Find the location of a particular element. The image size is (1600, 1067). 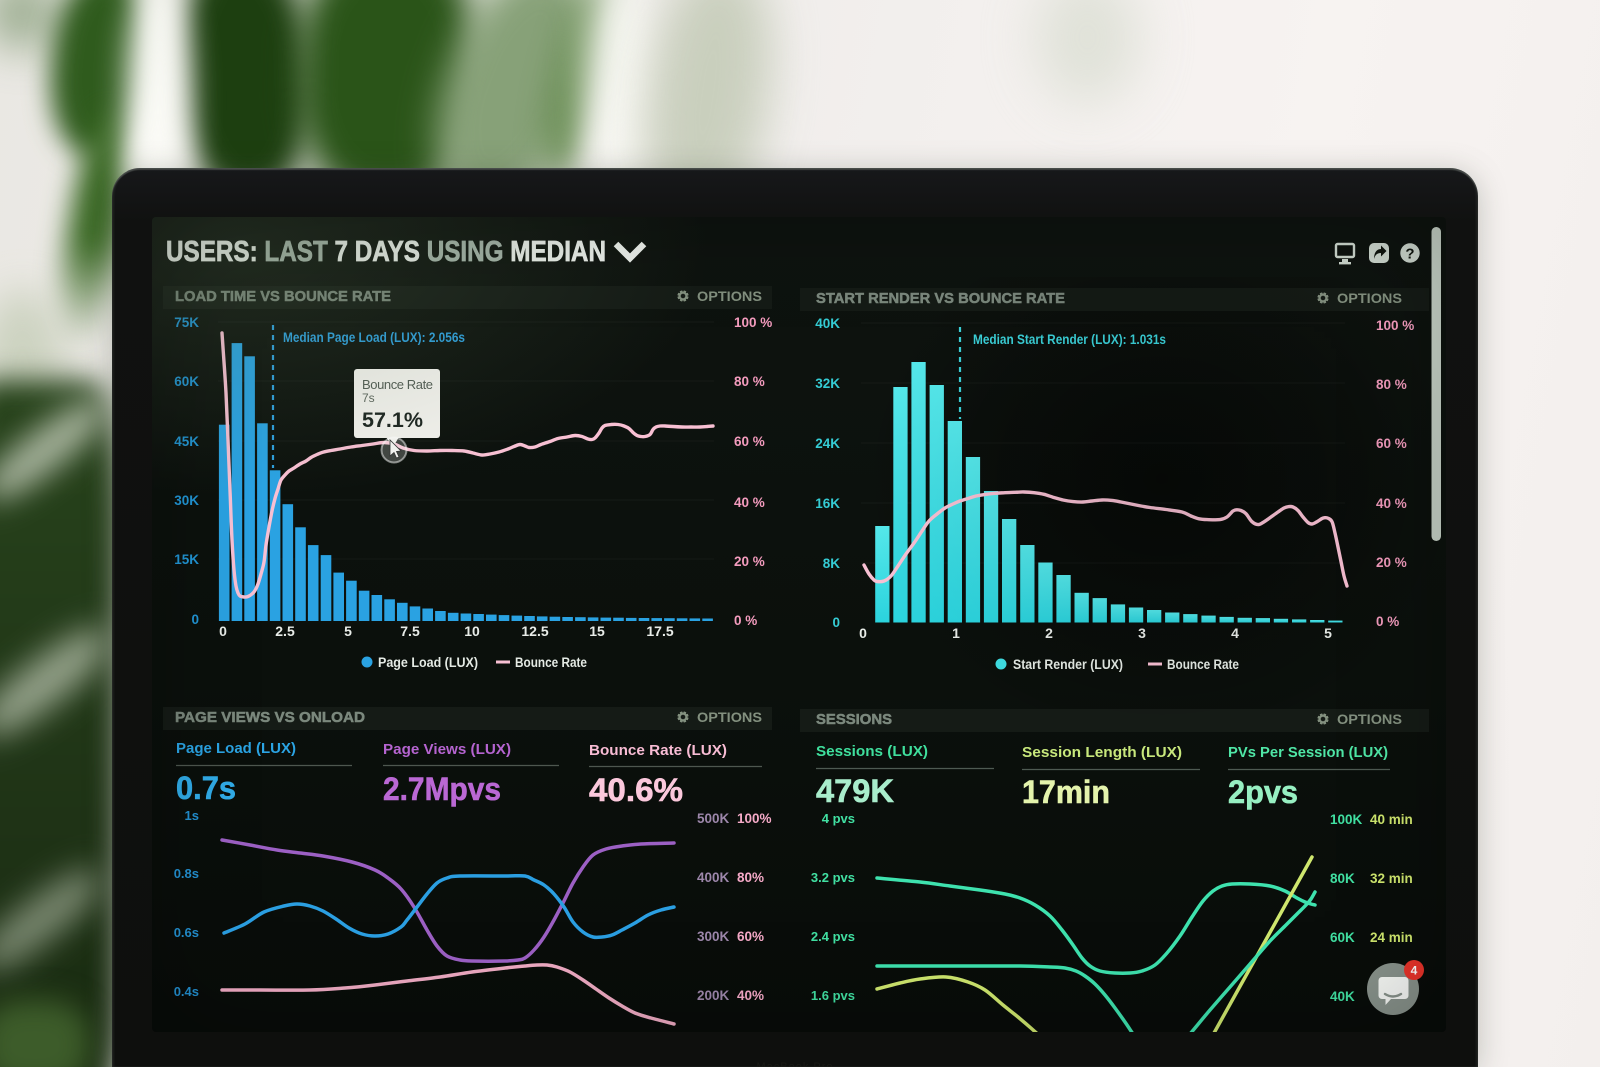

svg-text: 2.7Mpvs is located at coordinates (442, 789).